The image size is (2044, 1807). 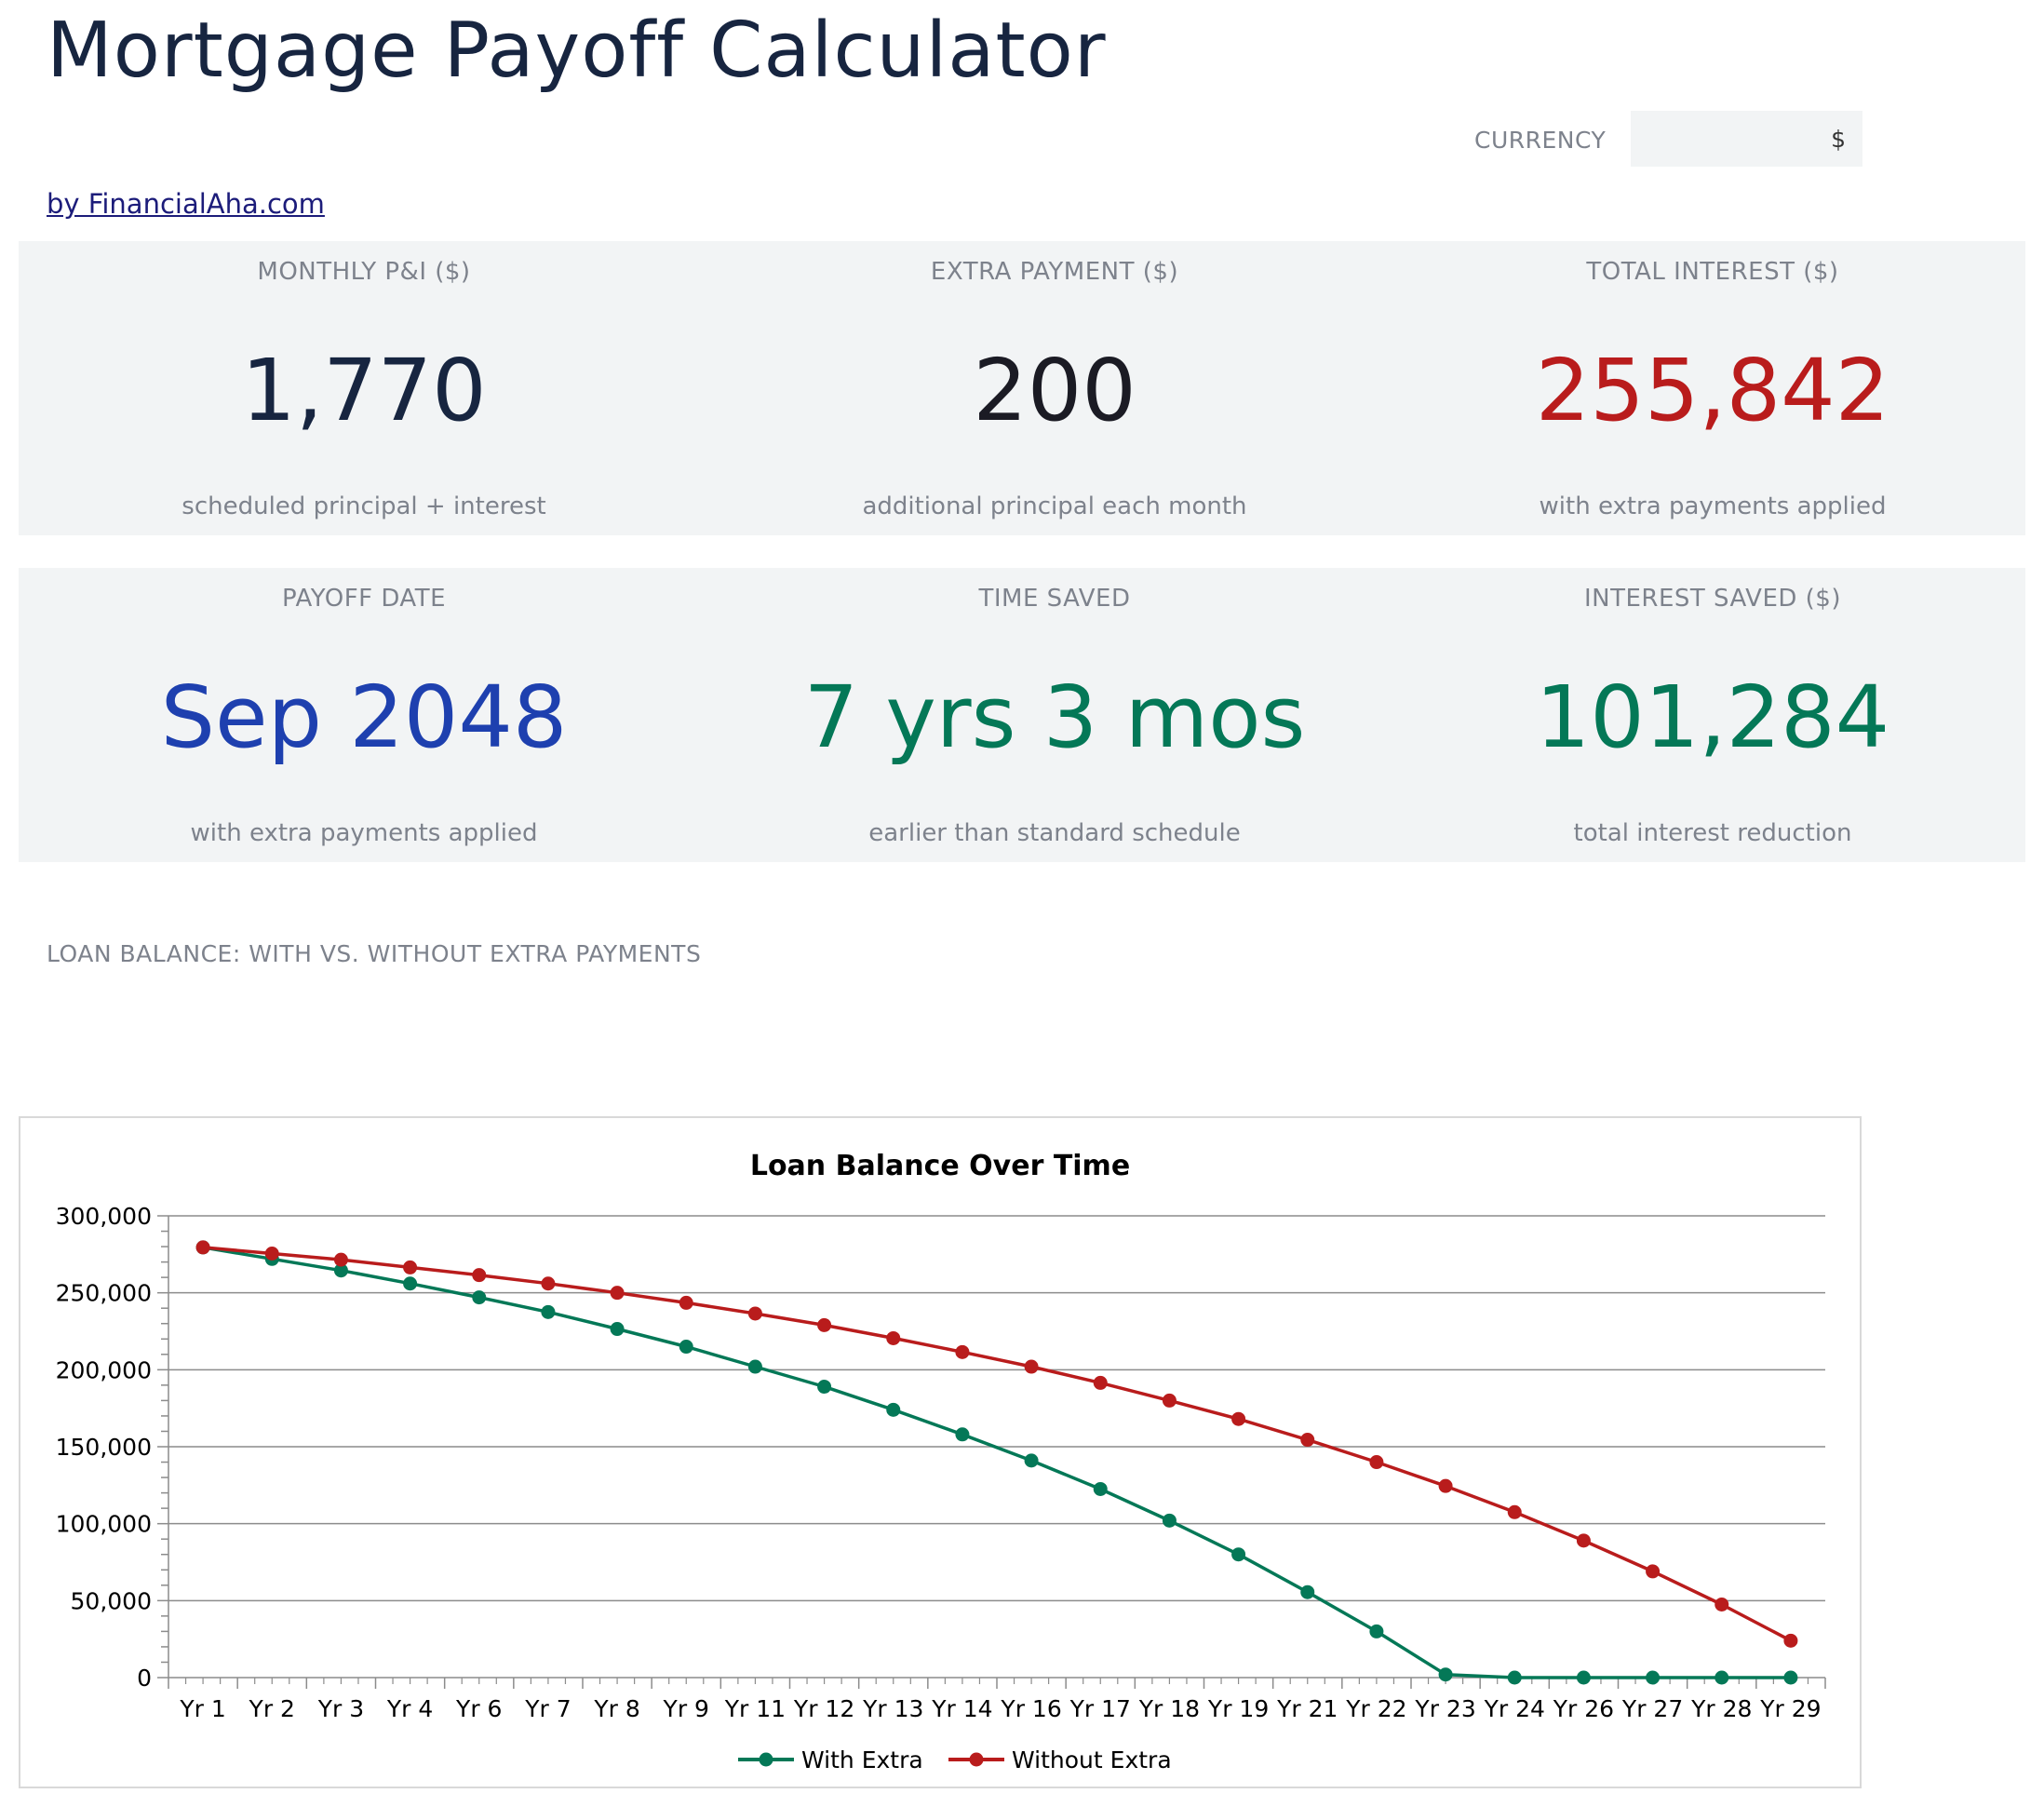 I want to click on legend-label-with-extra: With Extra, so click(x=862, y=1759).